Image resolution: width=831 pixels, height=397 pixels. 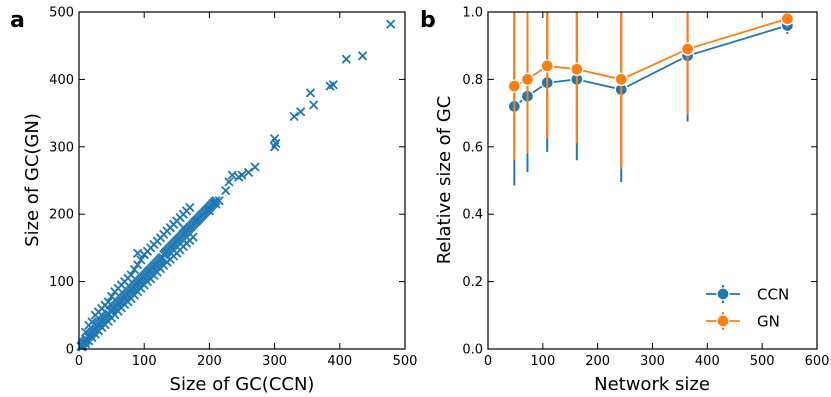 I want to click on legend-item-gn: GN, so click(x=743, y=321).